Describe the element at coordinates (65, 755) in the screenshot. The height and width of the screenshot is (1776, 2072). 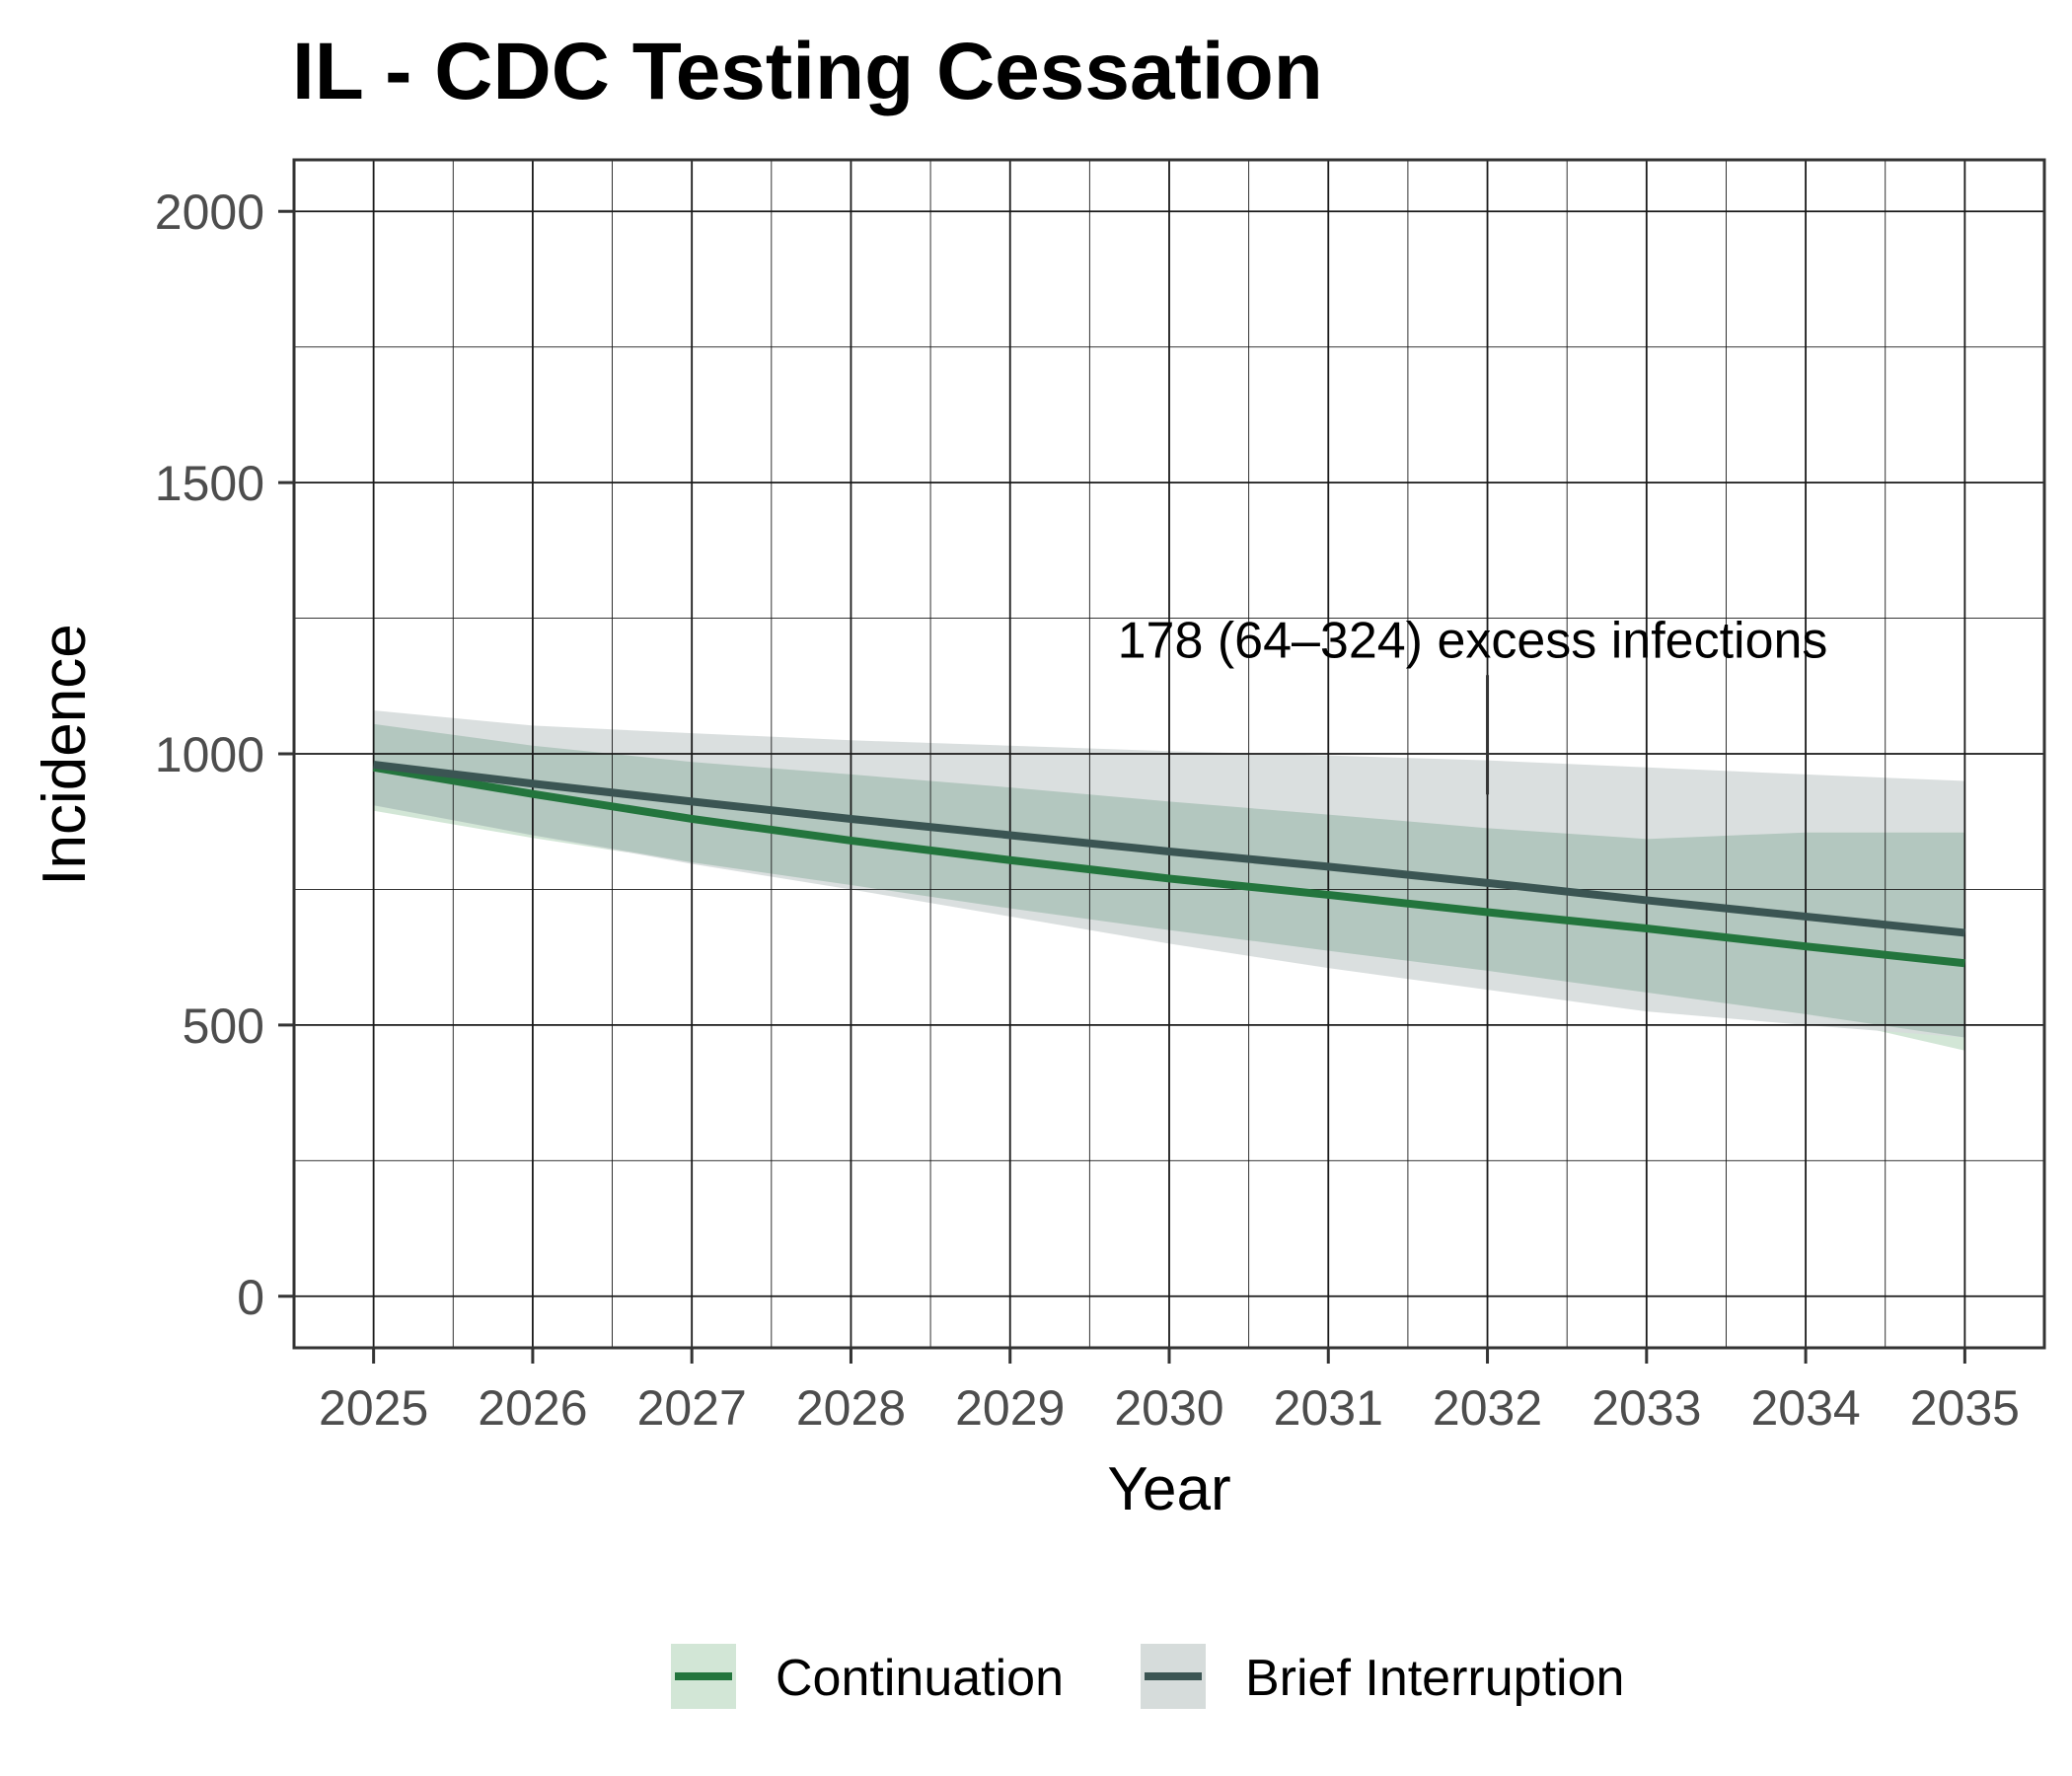
I see `y-axis-title: Incidence` at that location.